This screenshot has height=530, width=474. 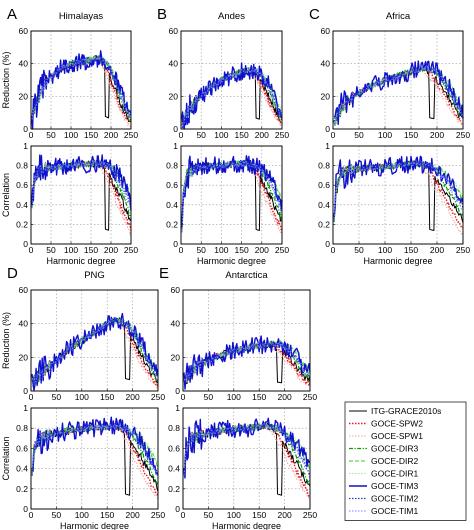 I want to click on series-line-goce-spw2, so click(x=247, y=460).